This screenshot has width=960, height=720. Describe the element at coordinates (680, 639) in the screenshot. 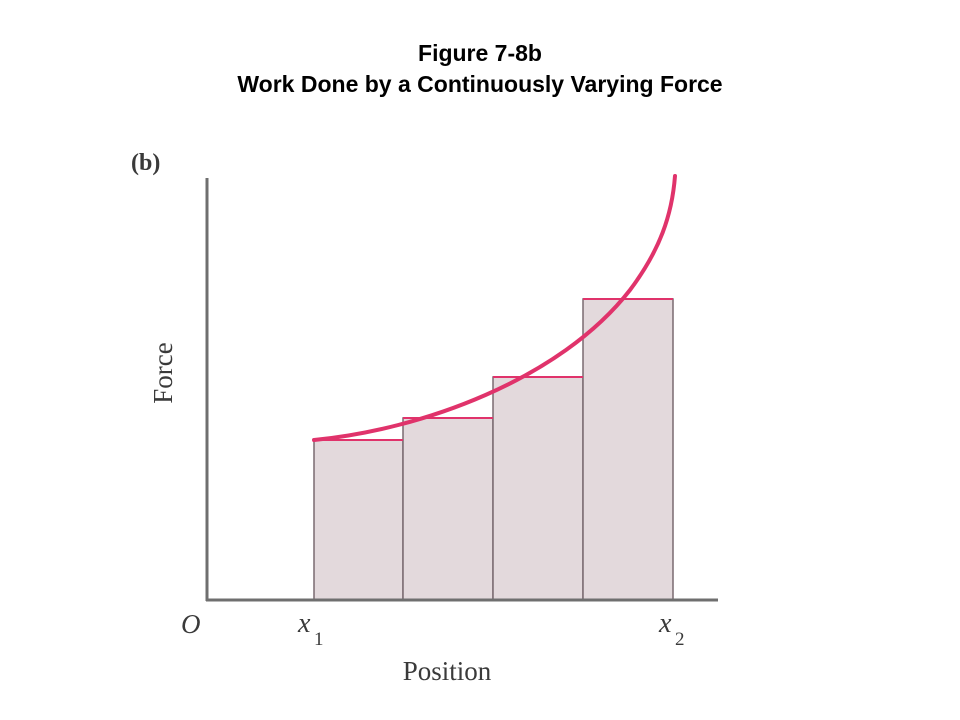

I see `x2-subscript: 2` at that location.